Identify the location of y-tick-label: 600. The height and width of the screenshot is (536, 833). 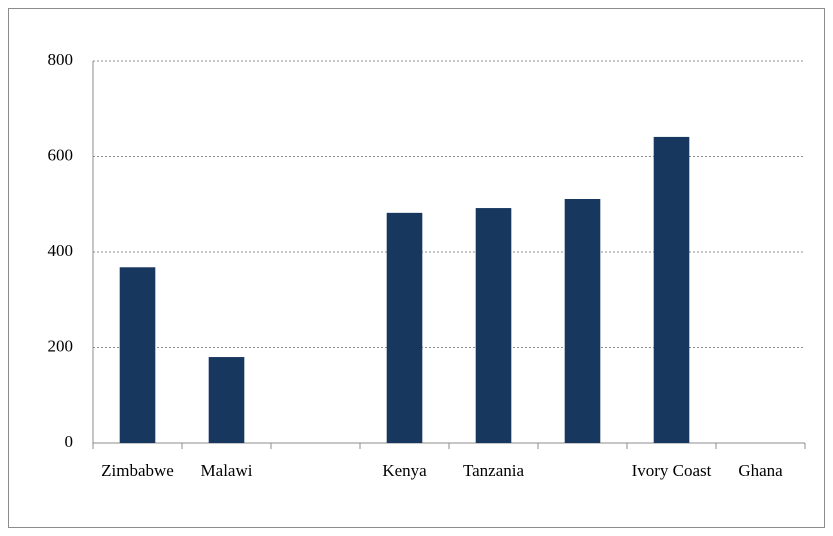
(61, 154).